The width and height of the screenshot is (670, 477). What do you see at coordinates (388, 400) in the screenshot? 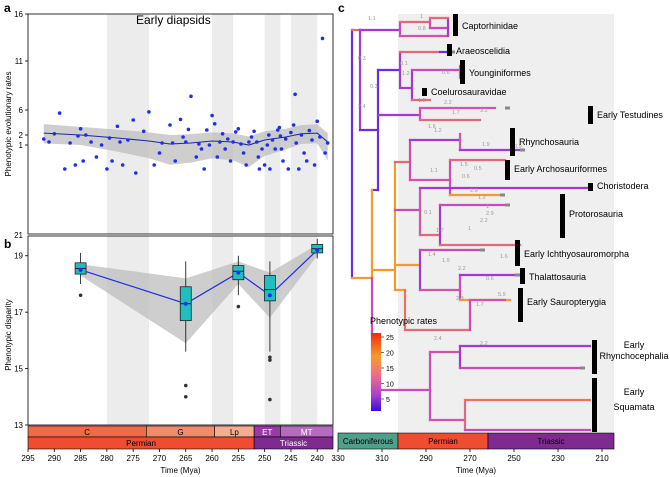
I see `legend-tick-label: 5` at bounding box center [388, 400].